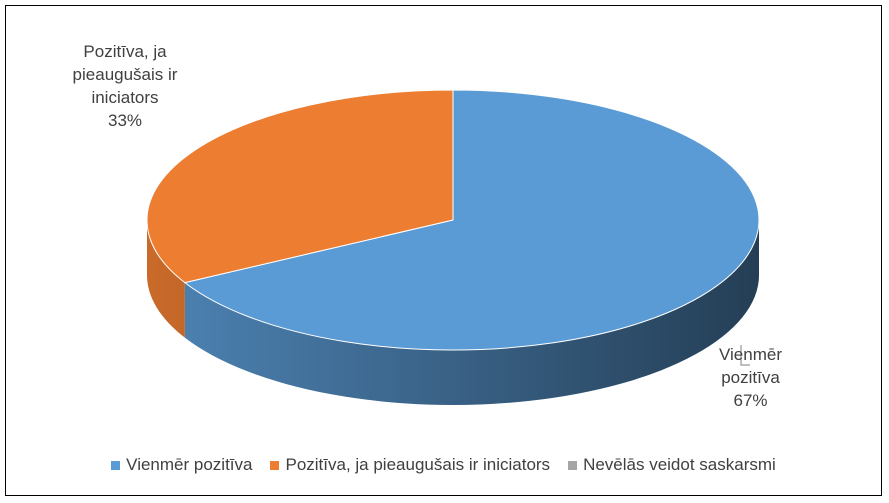  I want to click on legend-label: Nevēlās veidot saskarsmi, so click(679, 464).